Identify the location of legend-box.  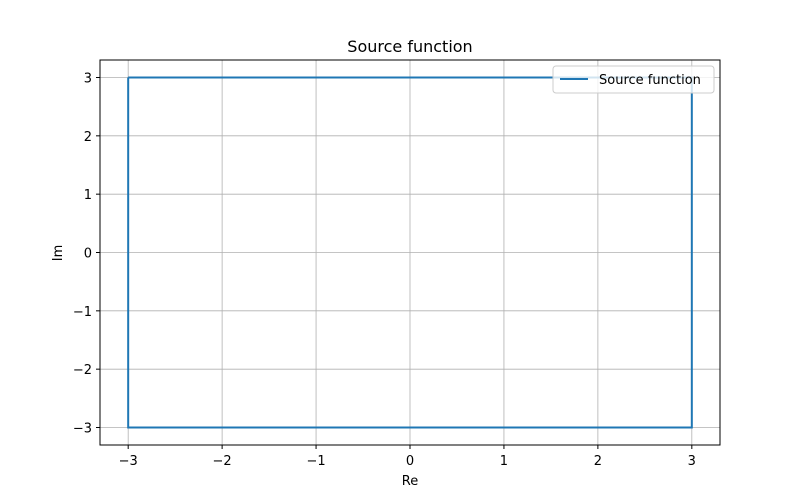
(633, 79).